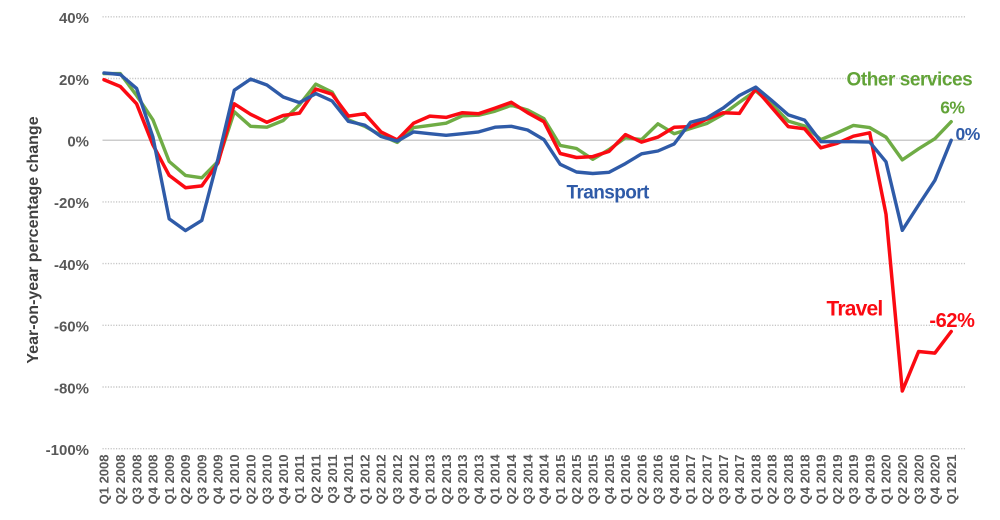 This screenshot has width=1000, height=520. What do you see at coordinates (120, 480) in the screenshot?
I see `svg-text: Q2 2008` at bounding box center [120, 480].